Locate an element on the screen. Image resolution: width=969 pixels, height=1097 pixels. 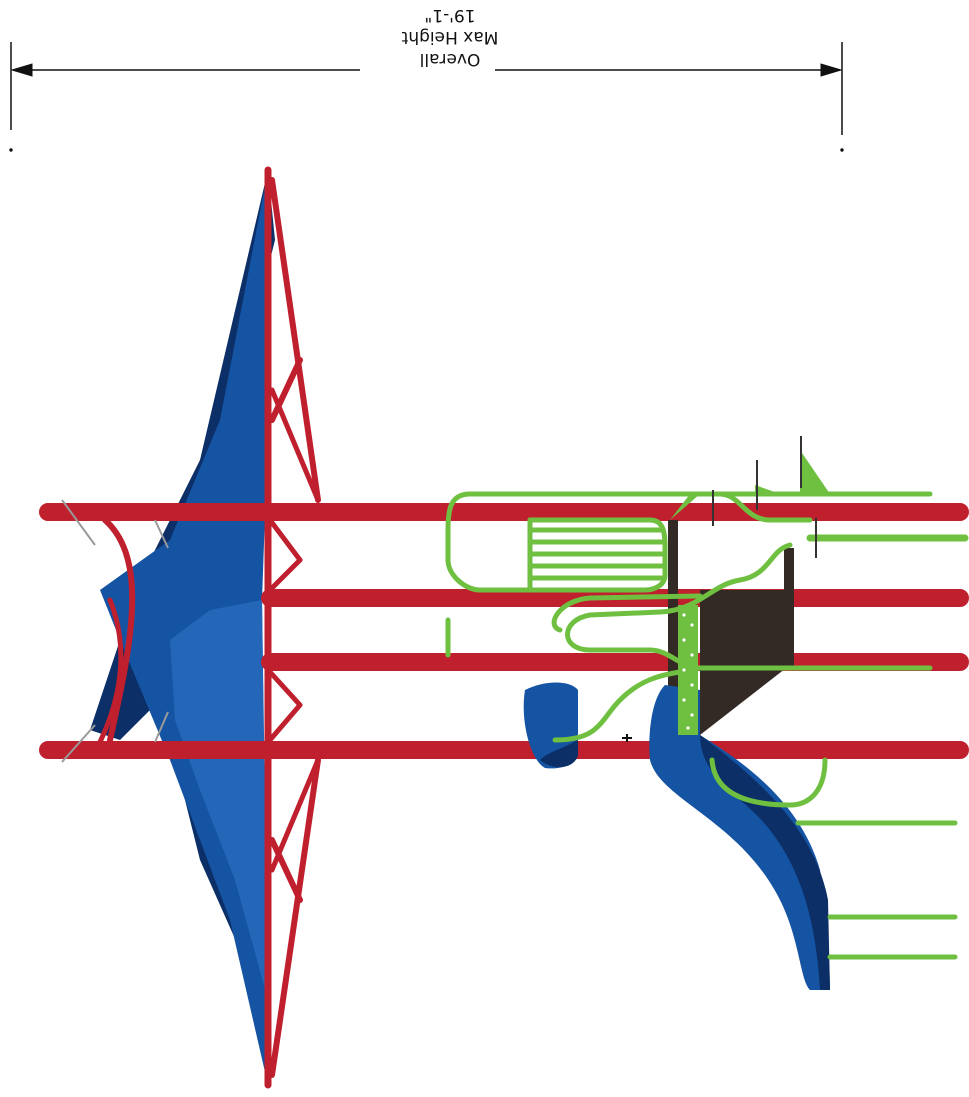
deck-post-right is located at coordinates (789, 607).